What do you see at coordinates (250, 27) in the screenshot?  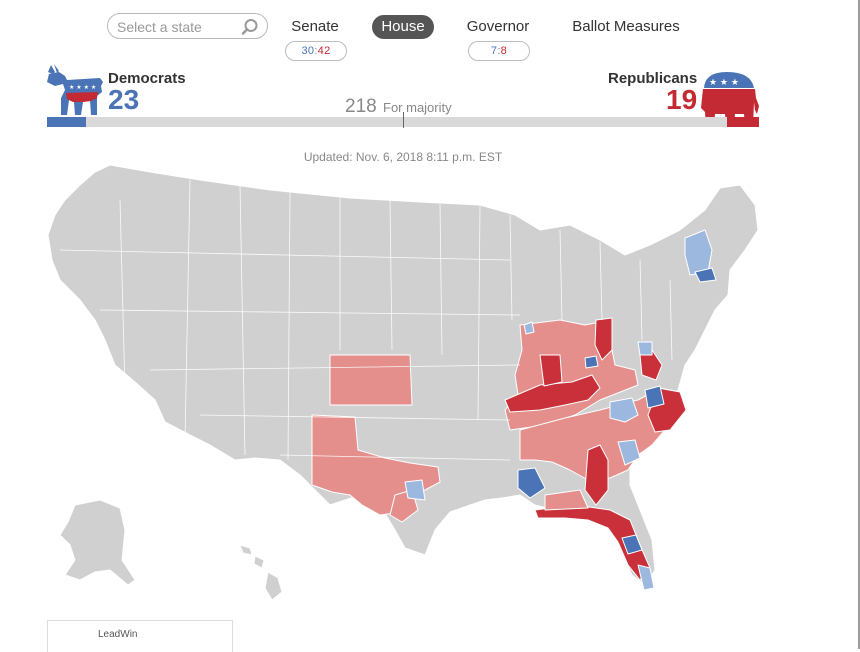 I see `search-icon` at bounding box center [250, 27].